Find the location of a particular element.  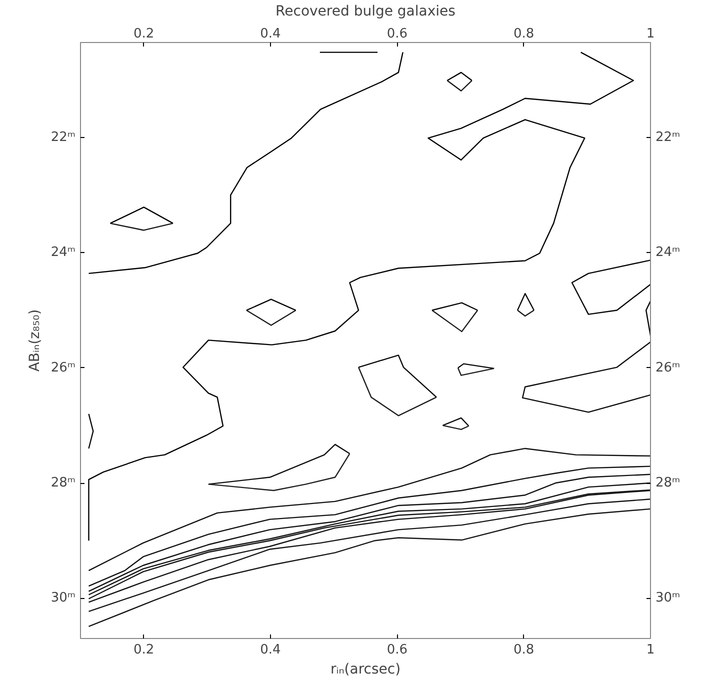

x2-tick-label: 0.6 is located at coordinates (397, 650).